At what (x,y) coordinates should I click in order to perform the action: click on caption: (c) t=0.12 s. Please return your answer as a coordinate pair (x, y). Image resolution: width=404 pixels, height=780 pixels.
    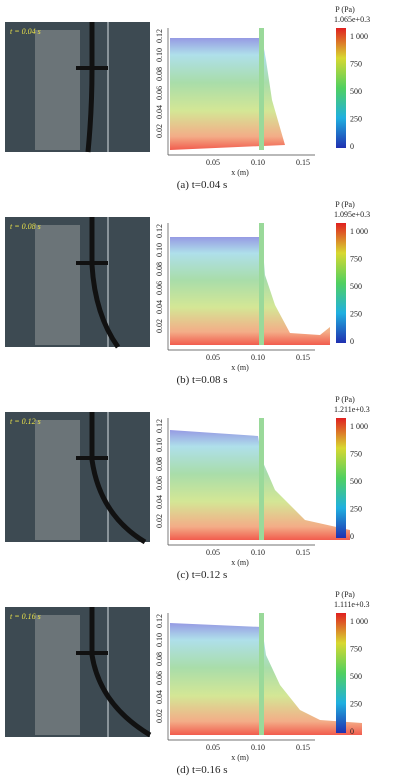
    Looking at the image, I should click on (202, 575).